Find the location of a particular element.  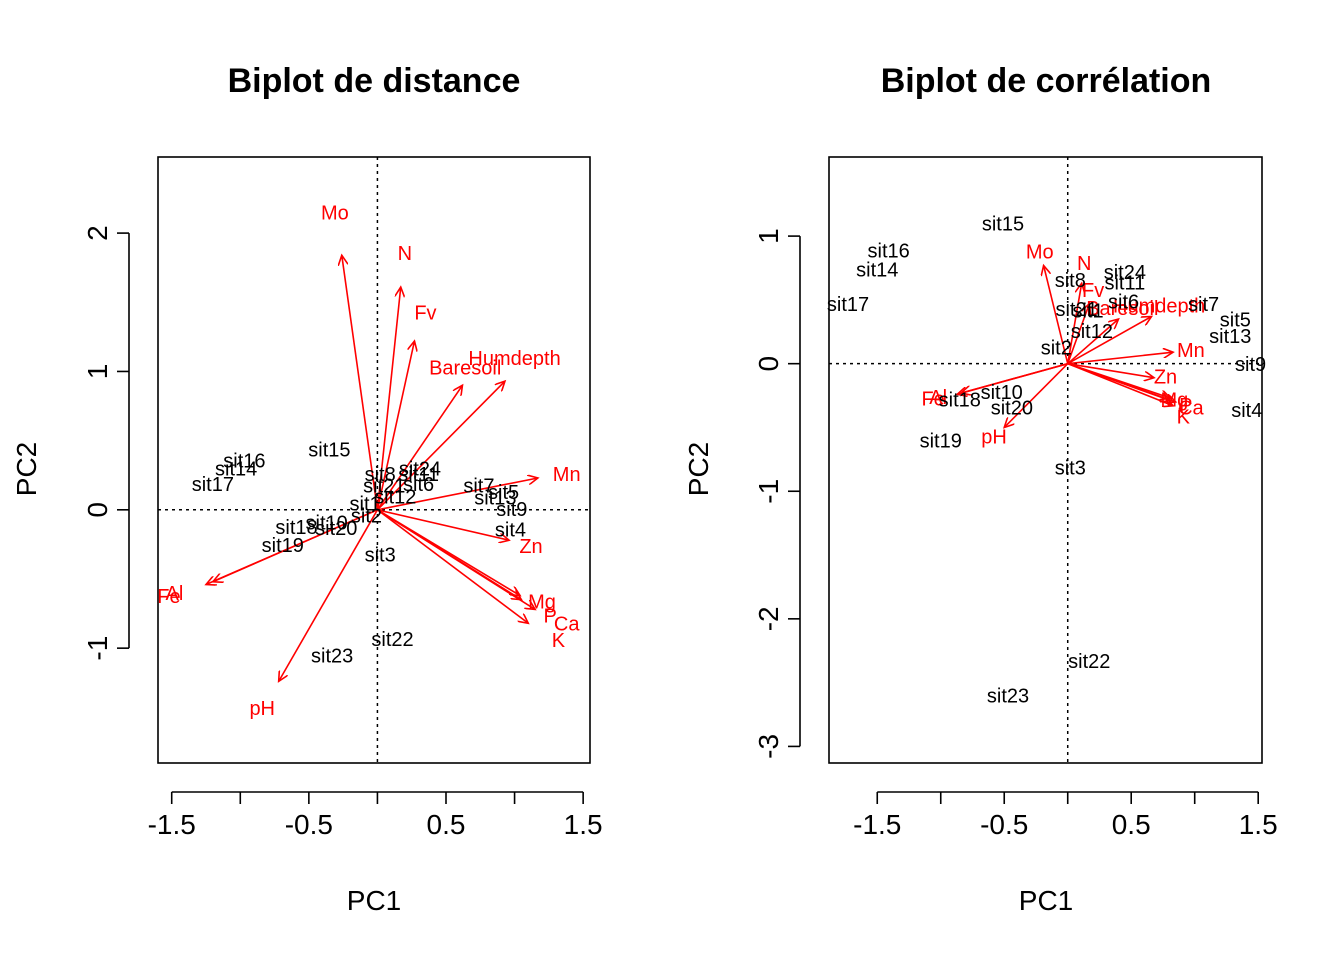

site-label-sit24: sit24 is located at coordinates (1125, 273).